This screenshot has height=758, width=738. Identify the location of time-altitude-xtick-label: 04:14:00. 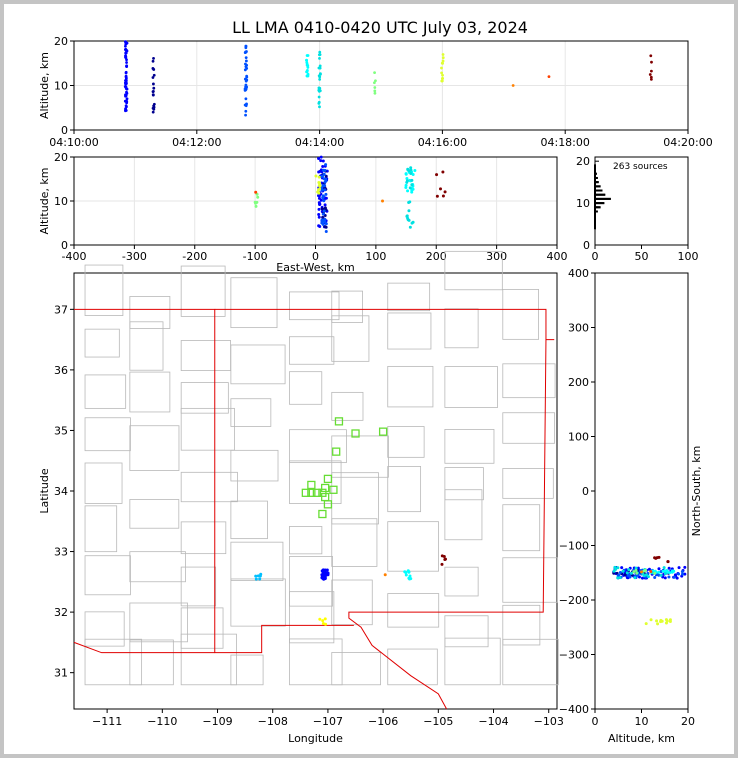
(319, 142).